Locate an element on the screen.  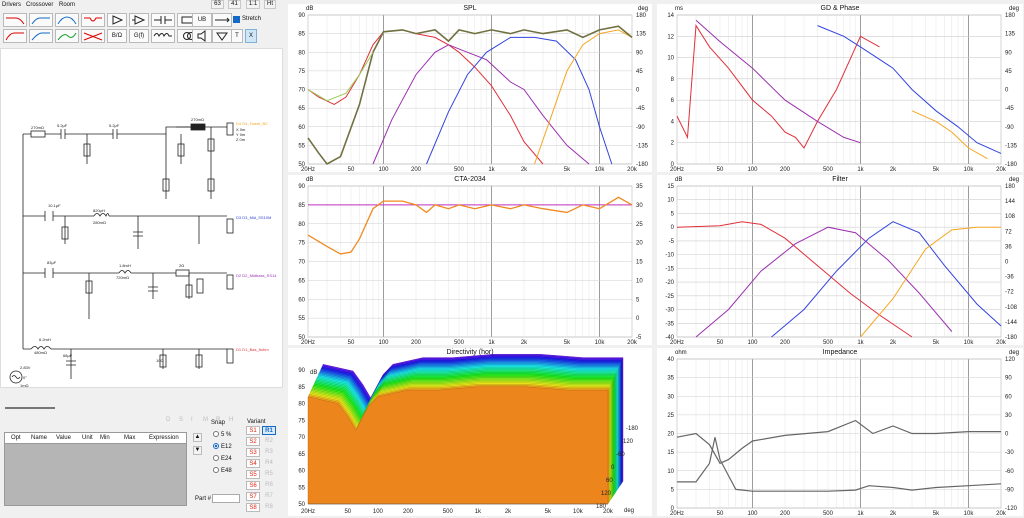
variant-ref-5: R5 is located at coordinates (269, 474).